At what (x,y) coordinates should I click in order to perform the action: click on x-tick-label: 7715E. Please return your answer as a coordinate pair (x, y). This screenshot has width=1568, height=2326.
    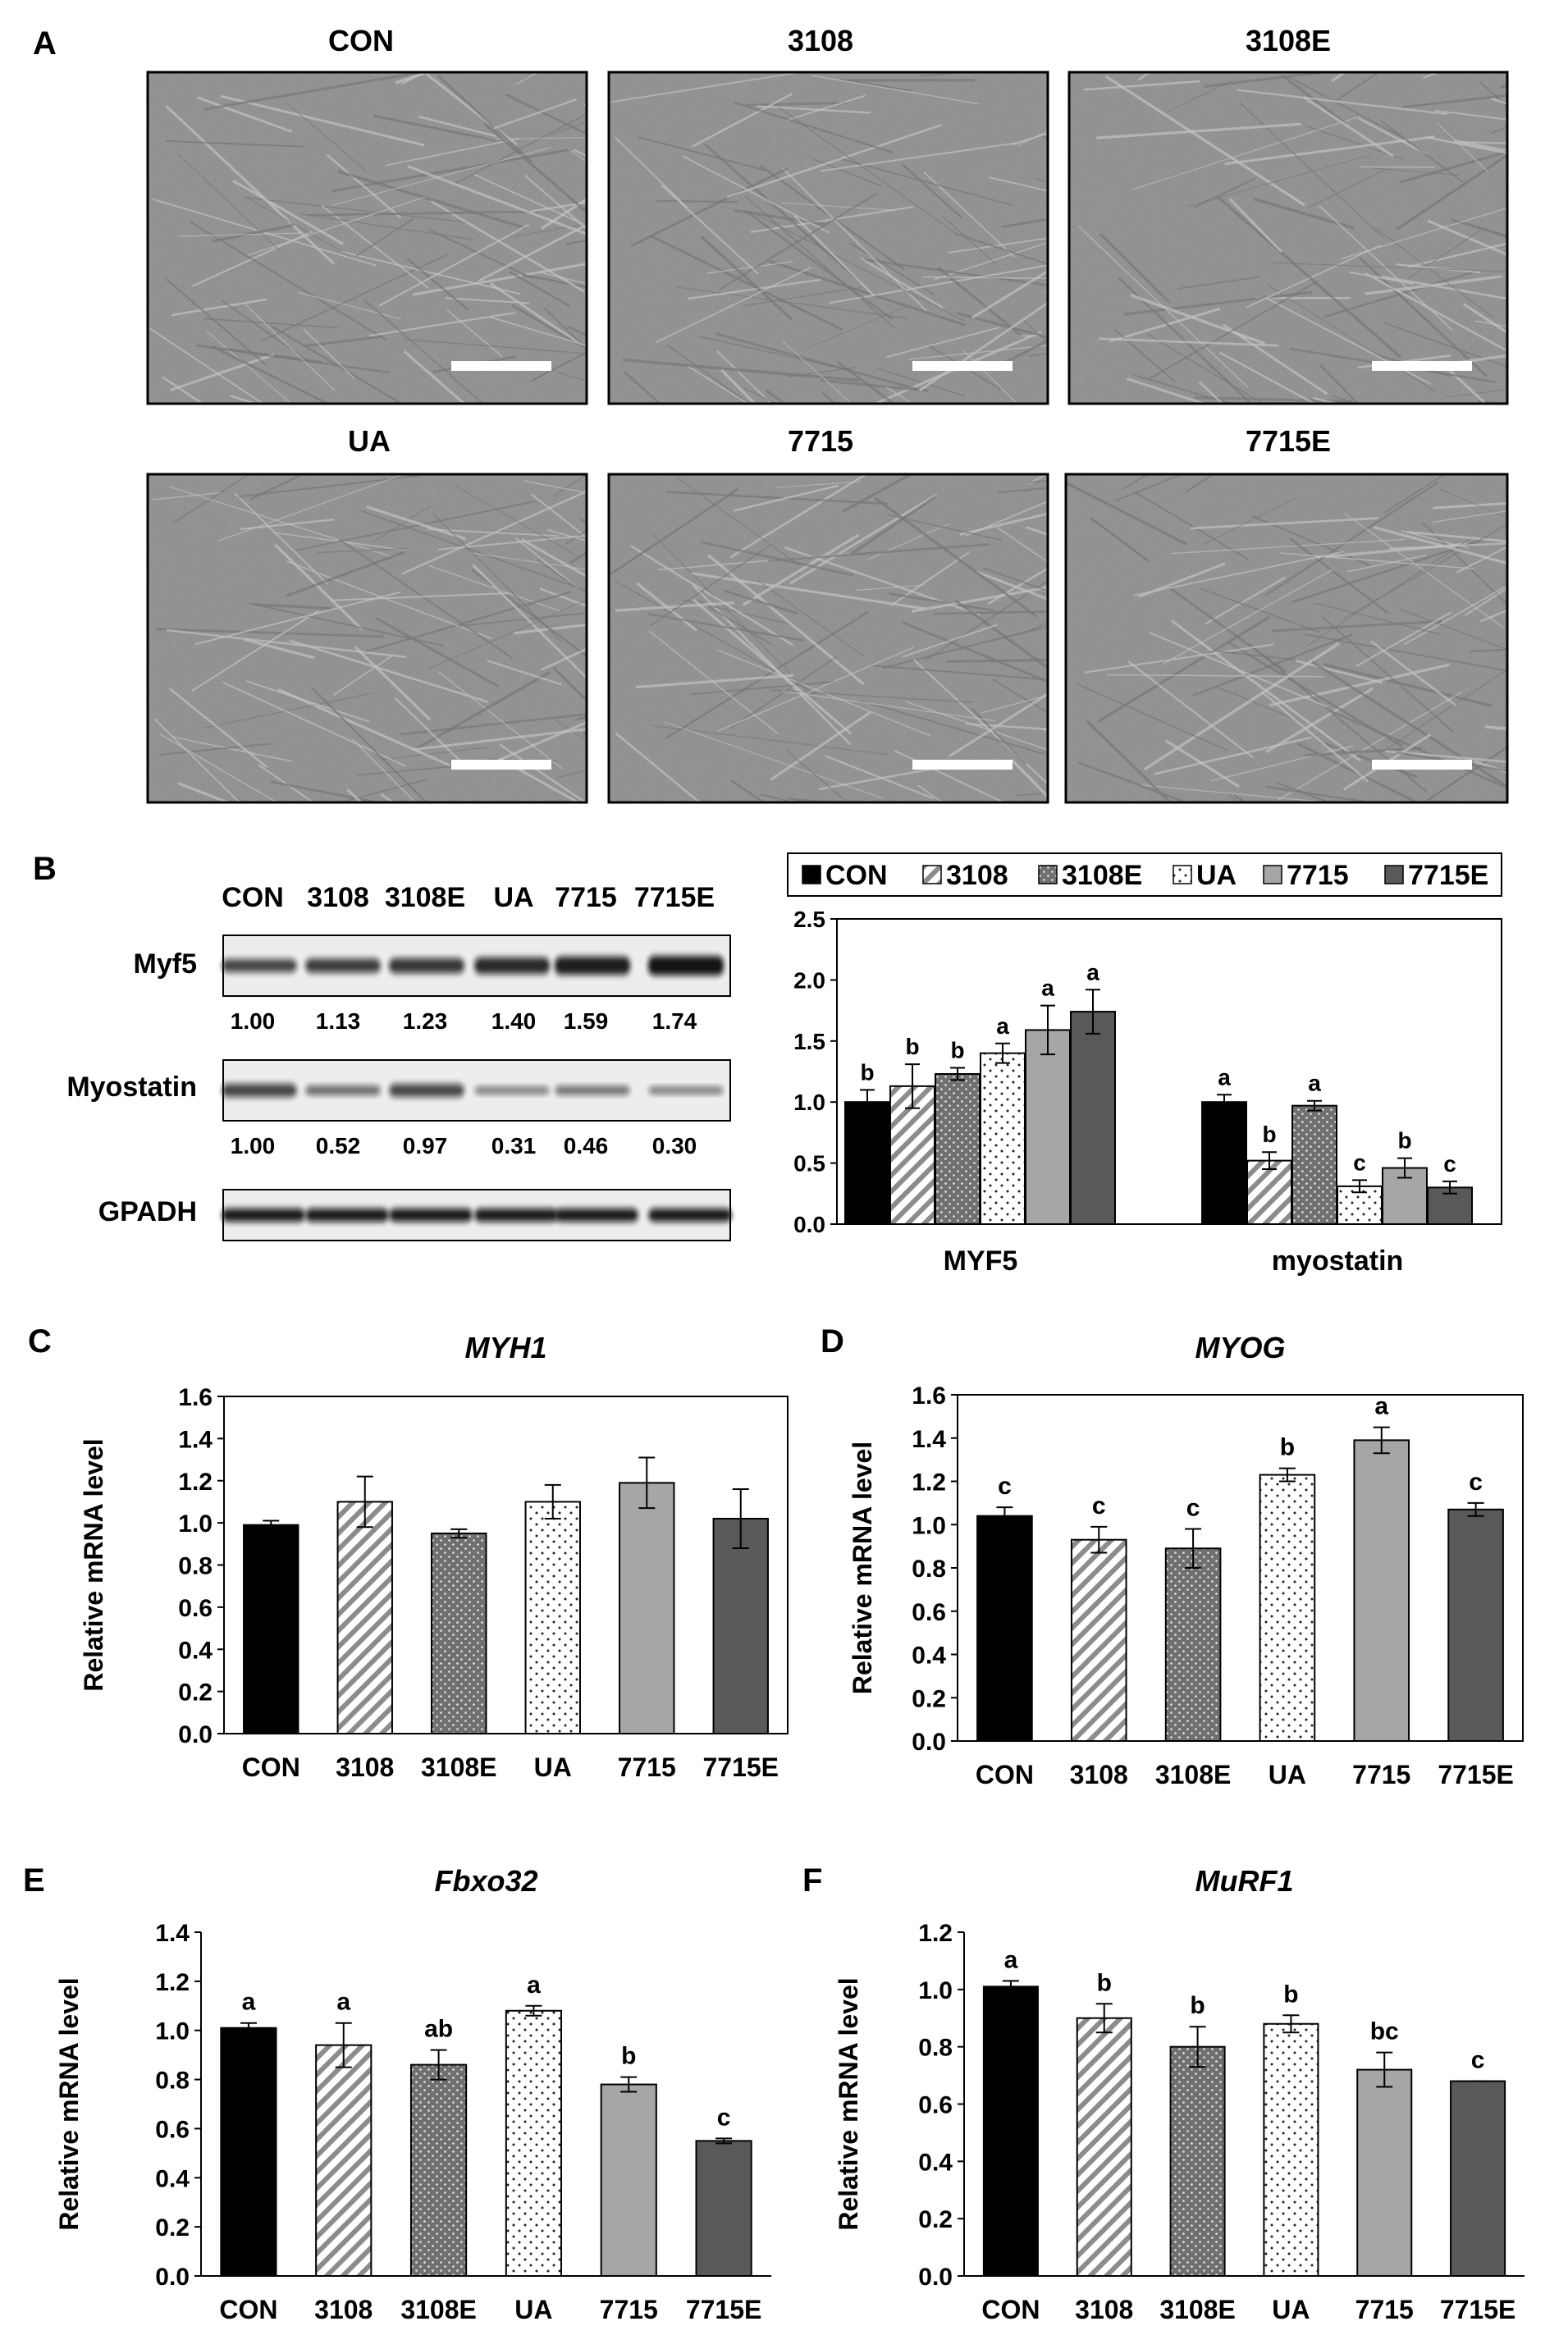
    Looking at the image, I should click on (724, 2310).